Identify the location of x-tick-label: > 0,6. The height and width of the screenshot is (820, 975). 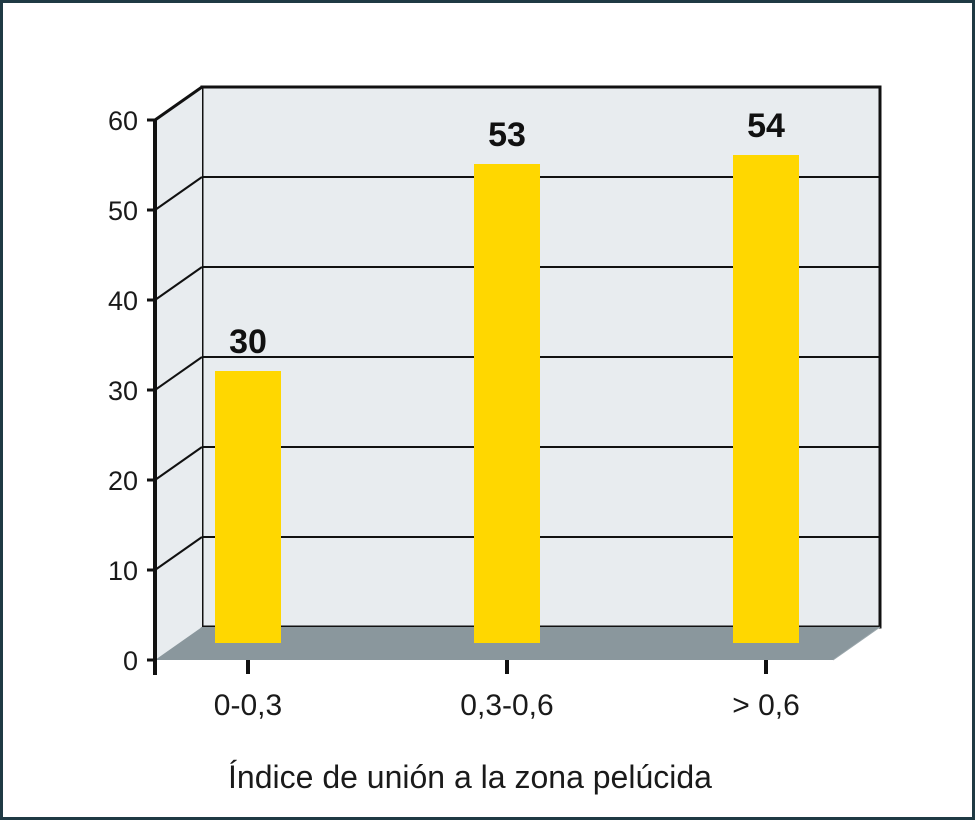
(766, 705).